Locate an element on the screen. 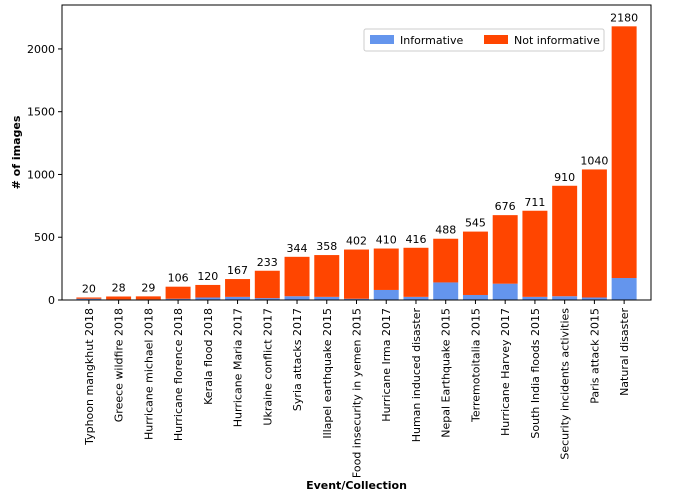 Image resolution: width=678 pixels, height=495 pixels. data-label-6: 233 is located at coordinates (267, 262).